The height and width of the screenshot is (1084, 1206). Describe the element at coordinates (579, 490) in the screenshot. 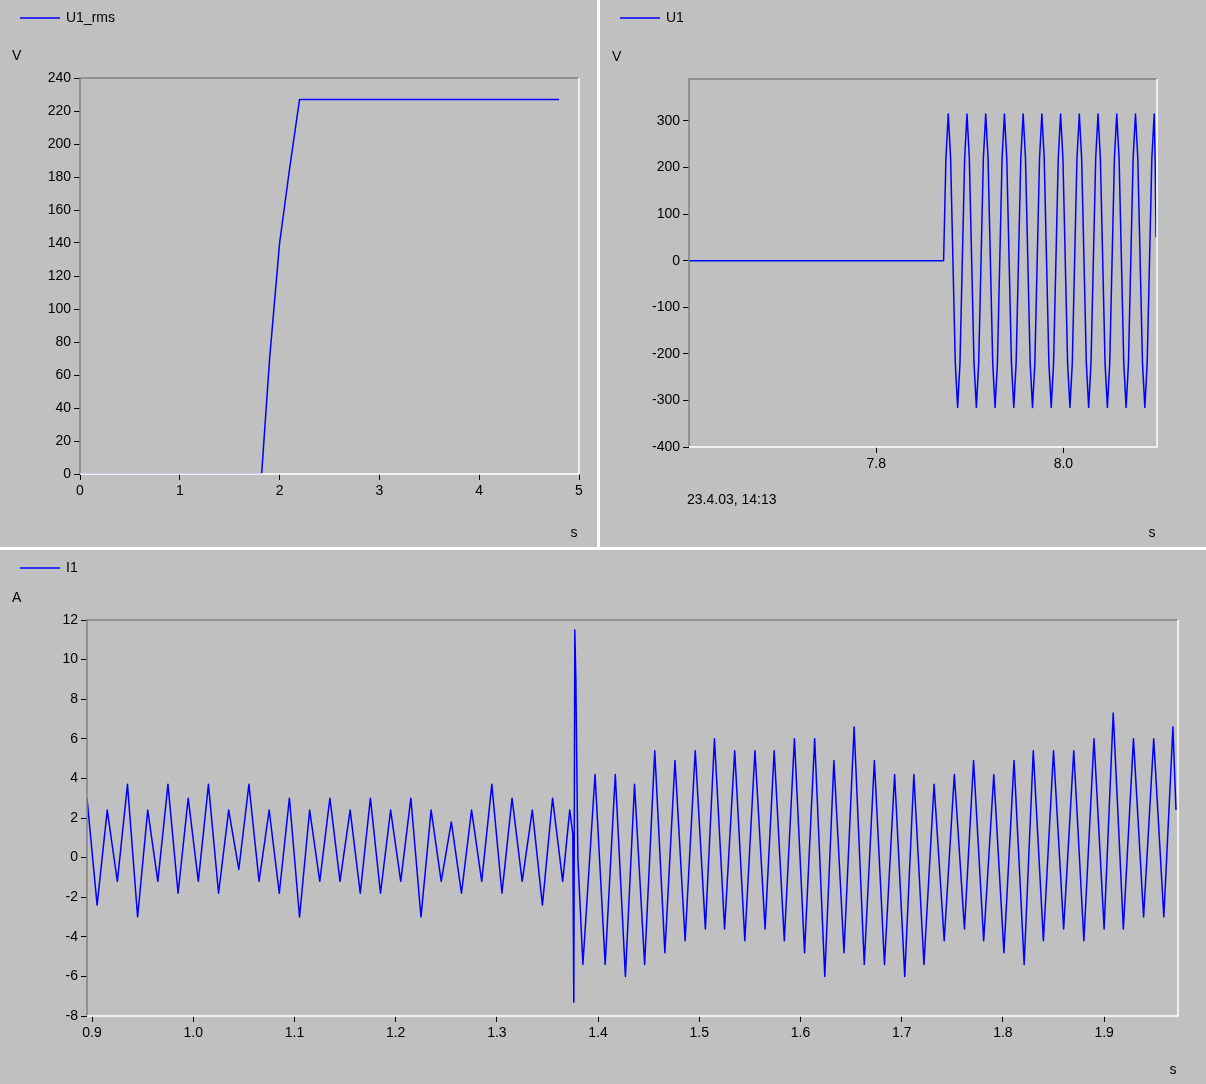

I see `x-tick-label: 5` at that location.